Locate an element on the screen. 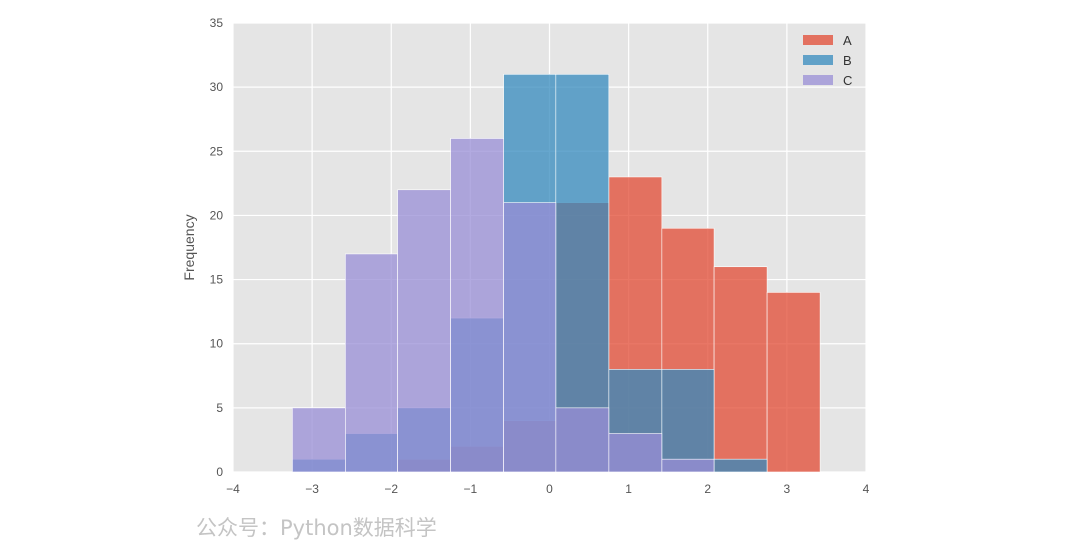  y-tick-label-6: 30 is located at coordinates (217, 87).